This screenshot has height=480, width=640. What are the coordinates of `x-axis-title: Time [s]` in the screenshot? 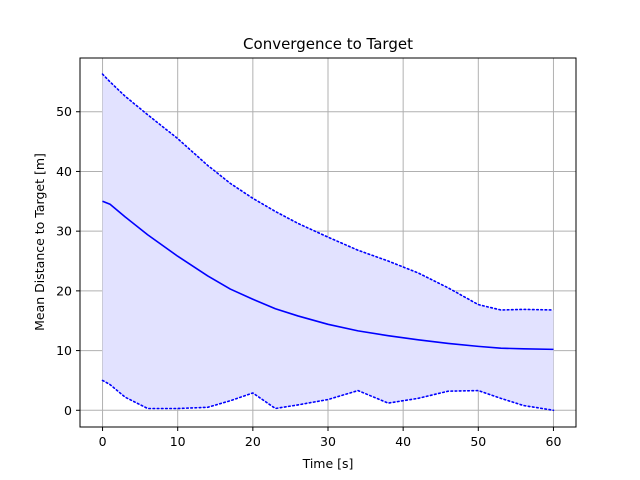 It's located at (328, 463).